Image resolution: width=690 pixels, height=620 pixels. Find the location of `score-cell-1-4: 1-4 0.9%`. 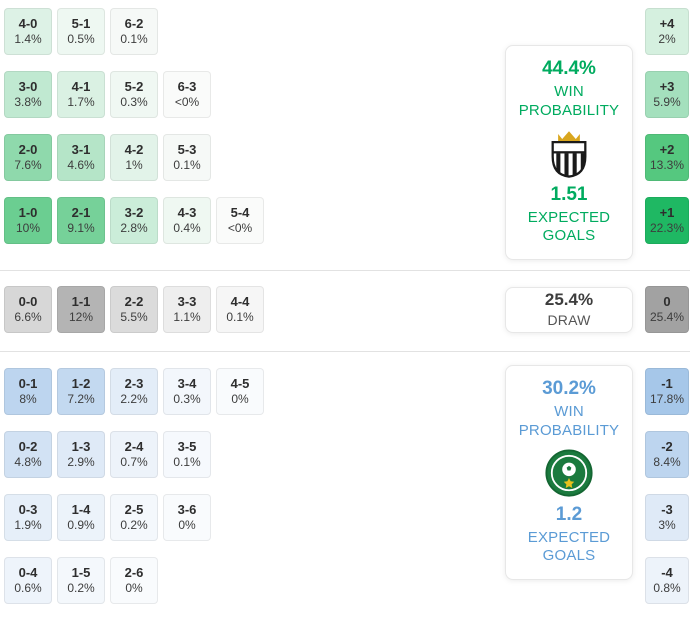

score-cell-1-4: 1-4 0.9% is located at coordinates (81, 517).